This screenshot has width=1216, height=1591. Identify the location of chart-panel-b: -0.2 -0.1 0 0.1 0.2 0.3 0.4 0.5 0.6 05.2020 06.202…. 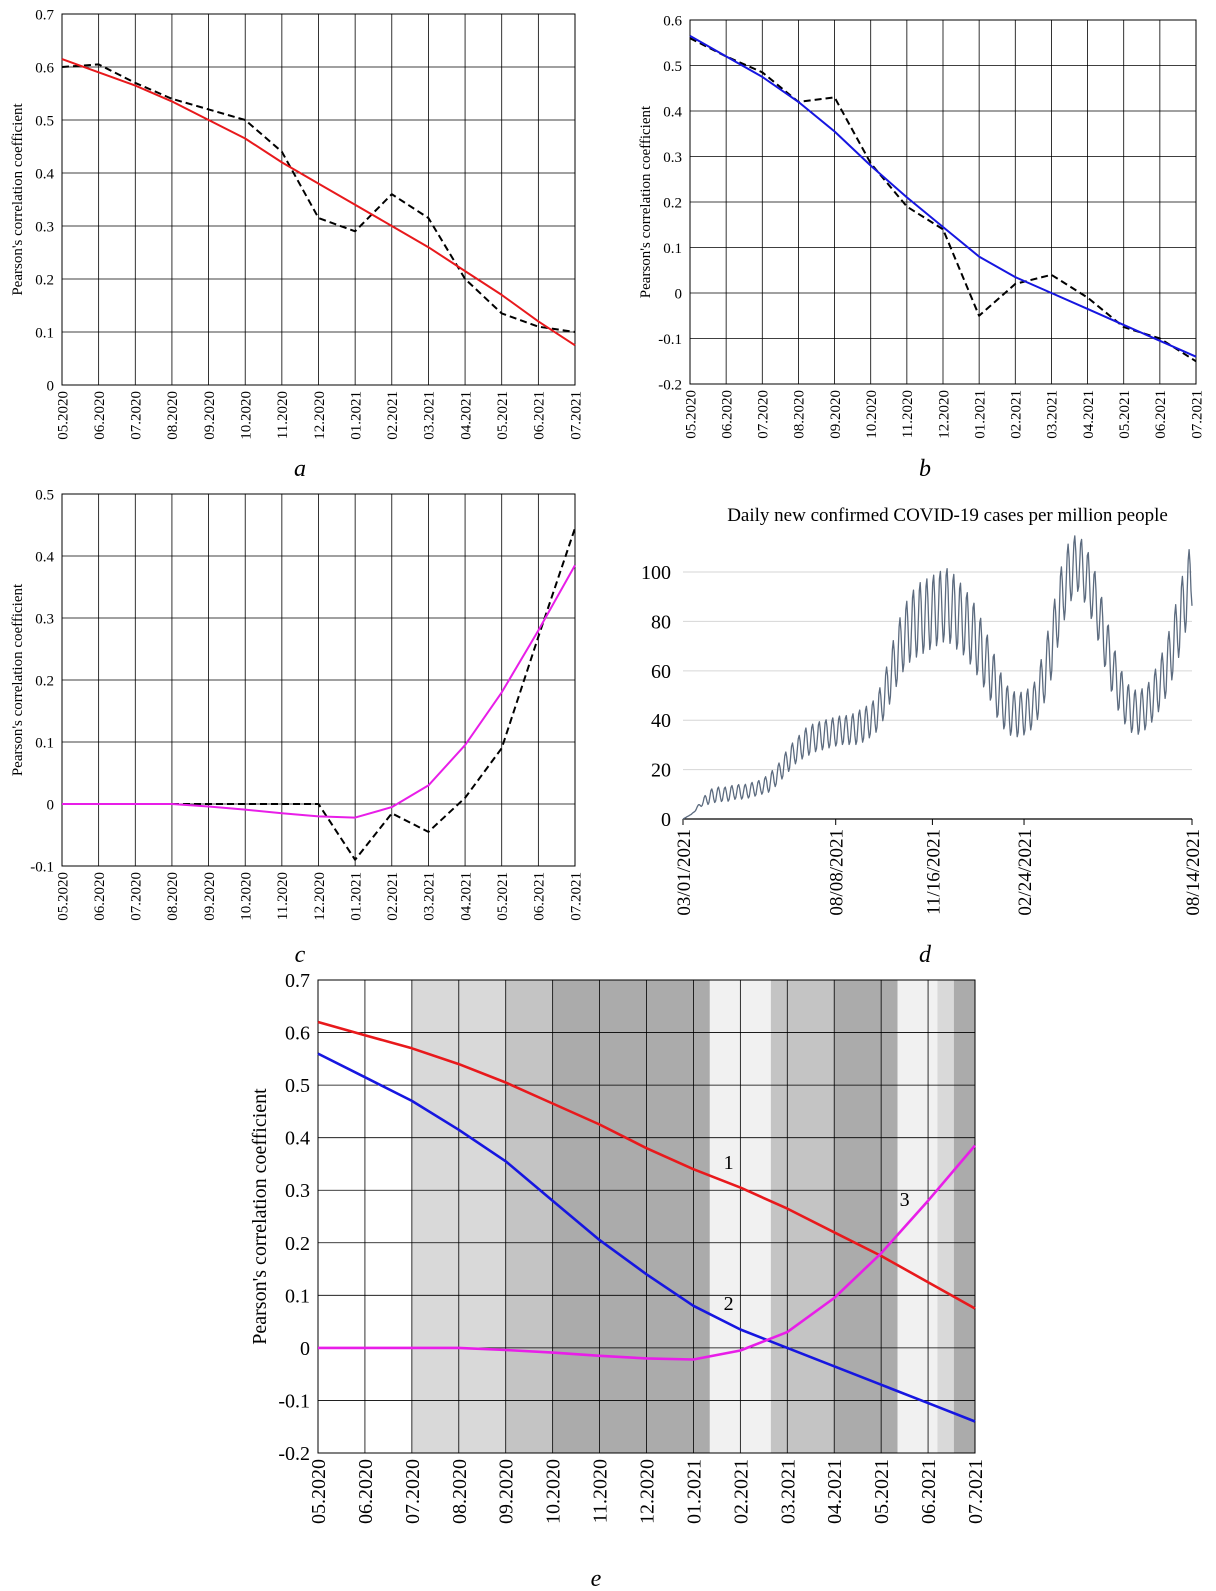
(921, 247).